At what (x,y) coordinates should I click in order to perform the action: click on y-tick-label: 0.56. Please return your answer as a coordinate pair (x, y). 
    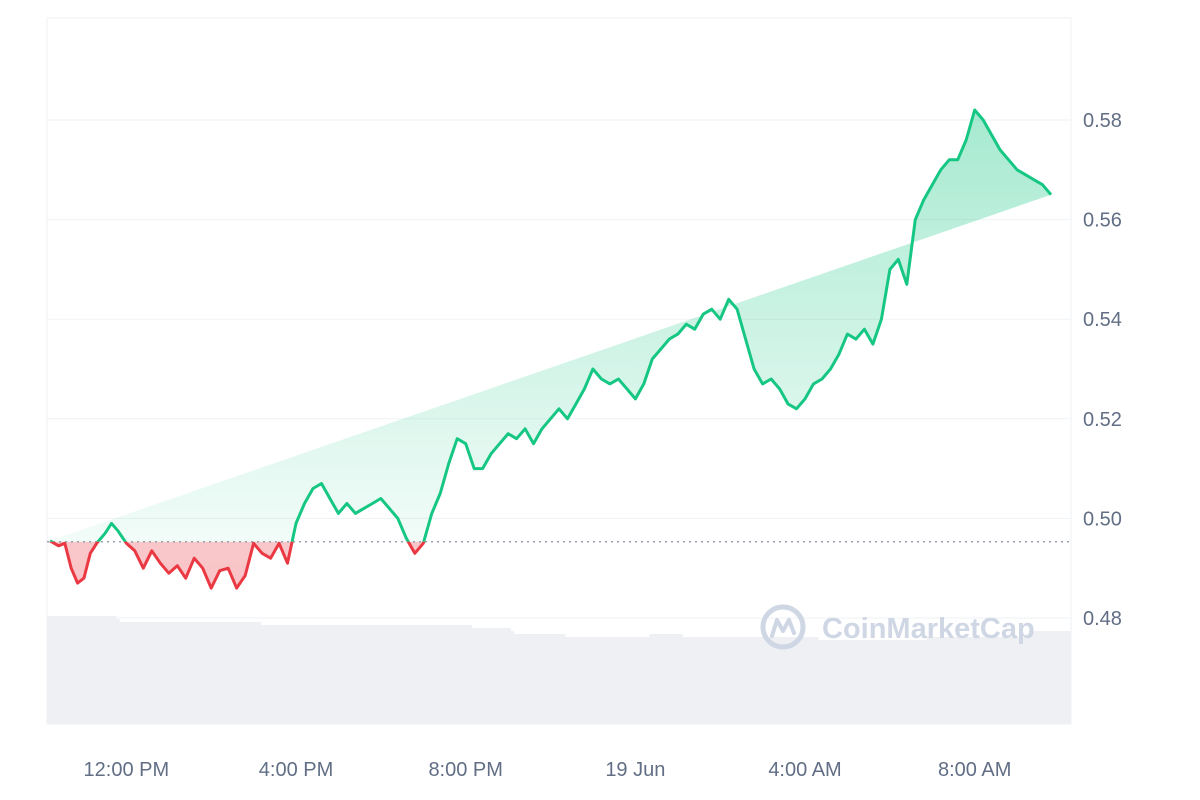
    Looking at the image, I should click on (1102, 221).